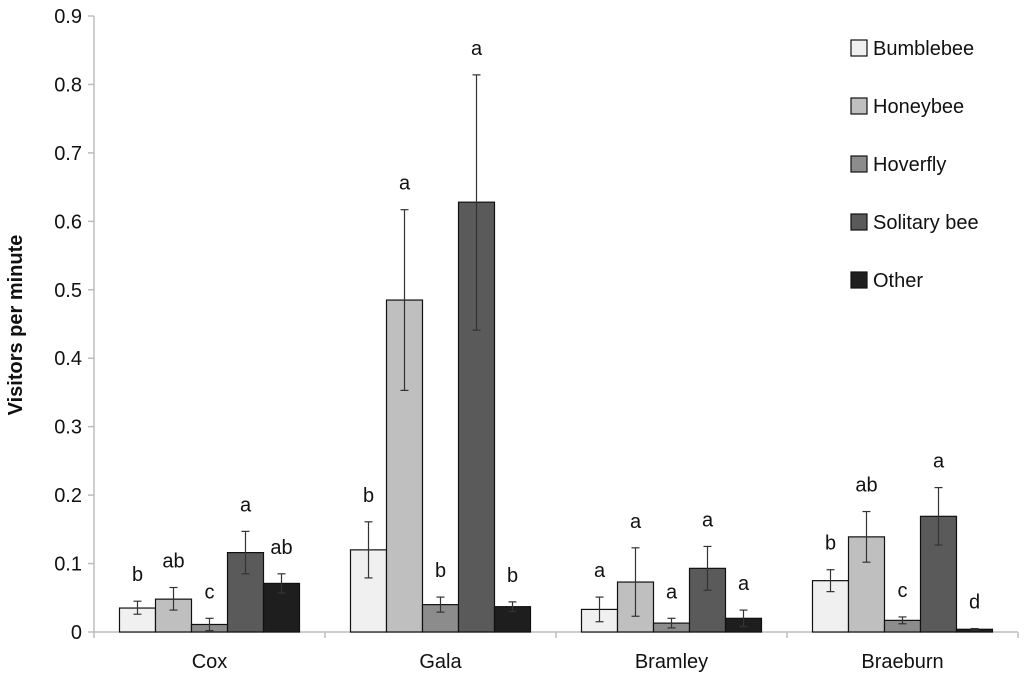 The image size is (1024, 678). I want to click on legend-label: Hoverfly, so click(909, 165).